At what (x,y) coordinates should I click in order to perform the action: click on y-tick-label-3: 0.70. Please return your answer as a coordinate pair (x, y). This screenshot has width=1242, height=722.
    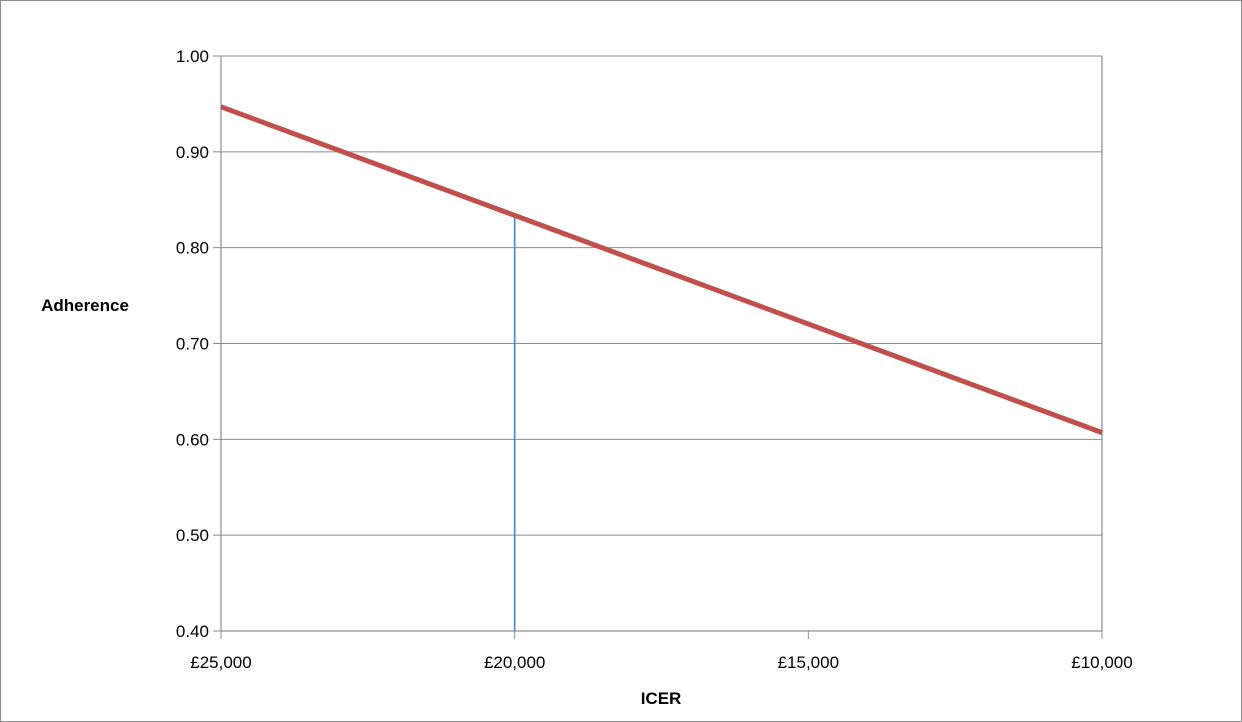
    Looking at the image, I should click on (192, 344).